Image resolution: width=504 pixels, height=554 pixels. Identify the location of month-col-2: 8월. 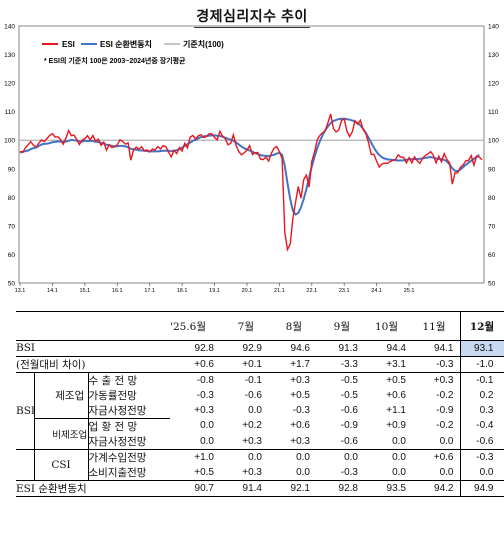
(292, 326).